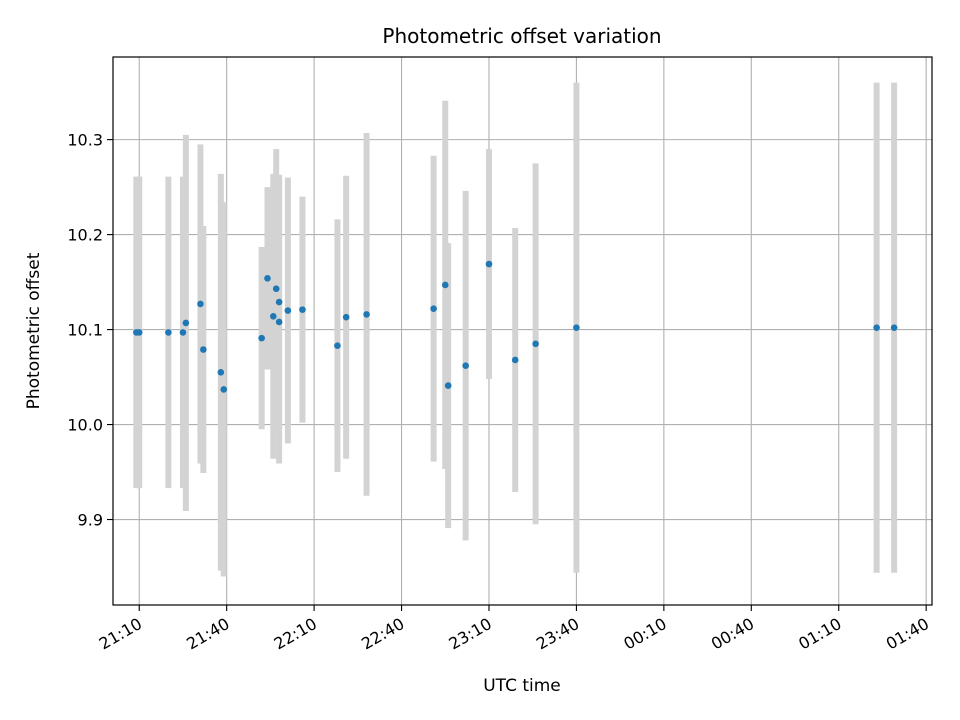  What do you see at coordinates (120, 634) in the screenshot?
I see `x-tick-label: 21:10` at bounding box center [120, 634].